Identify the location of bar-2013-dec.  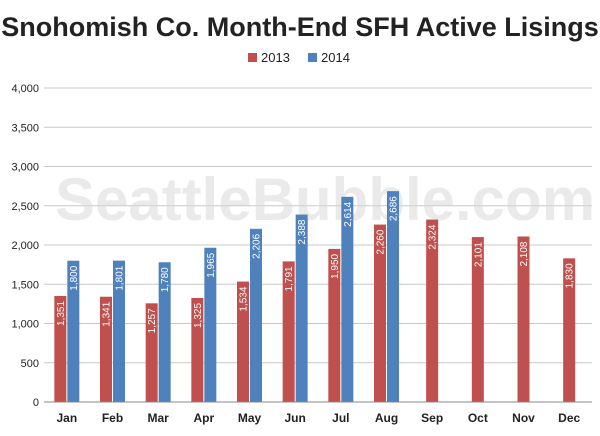
(569, 330).